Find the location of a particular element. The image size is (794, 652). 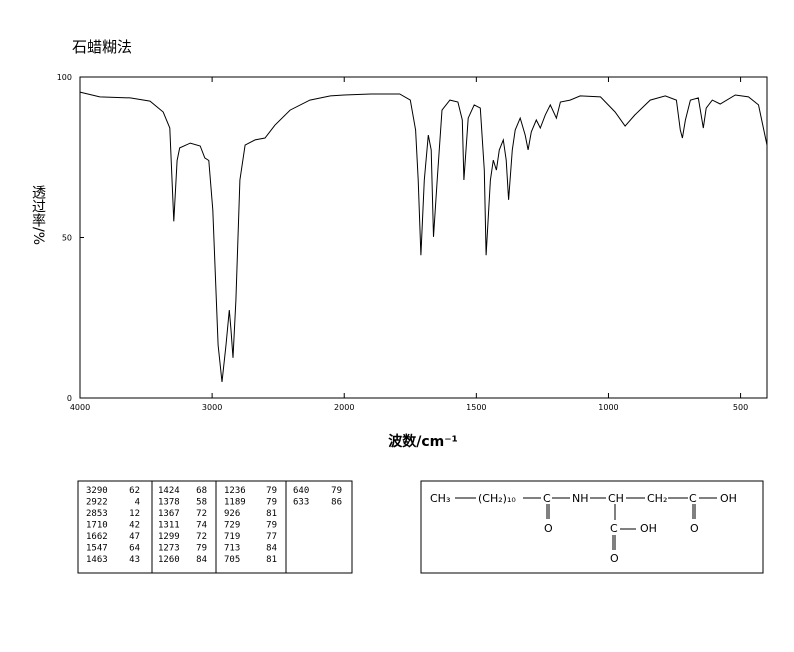

table-transmittance: 74 is located at coordinates (201, 526).